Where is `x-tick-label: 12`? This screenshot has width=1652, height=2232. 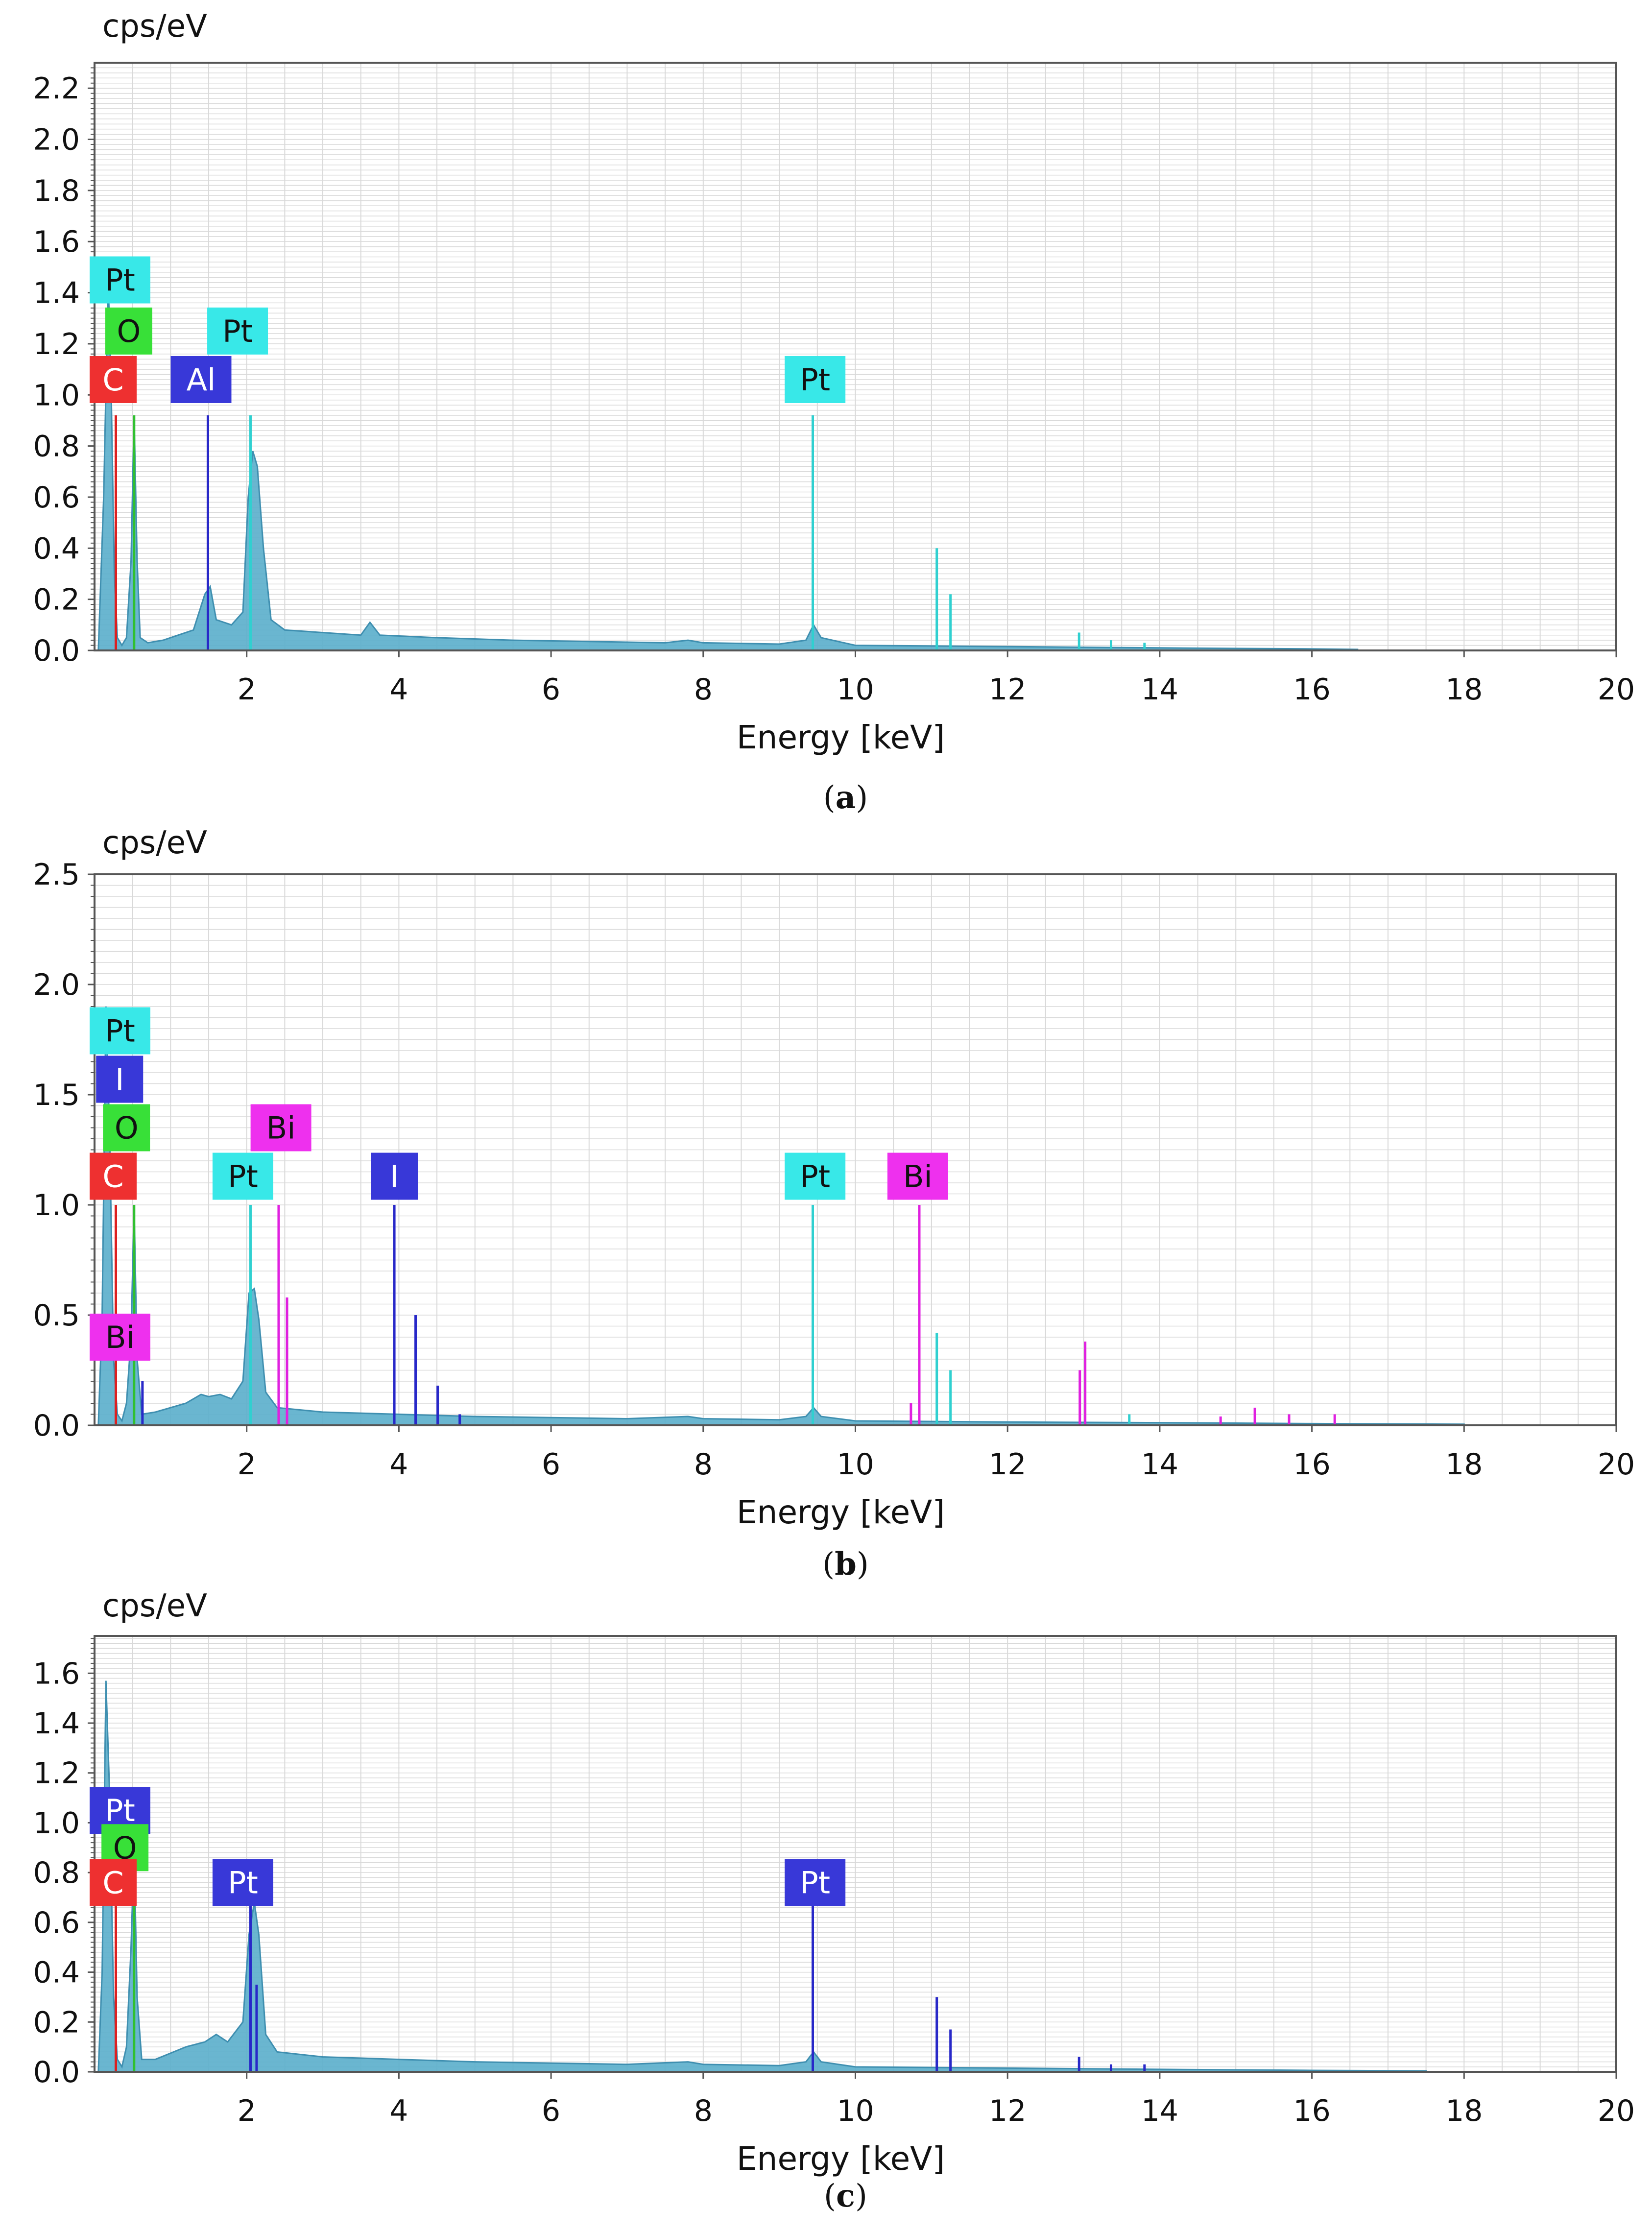 x-tick-label: 12 is located at coordinates (1008, 1464).